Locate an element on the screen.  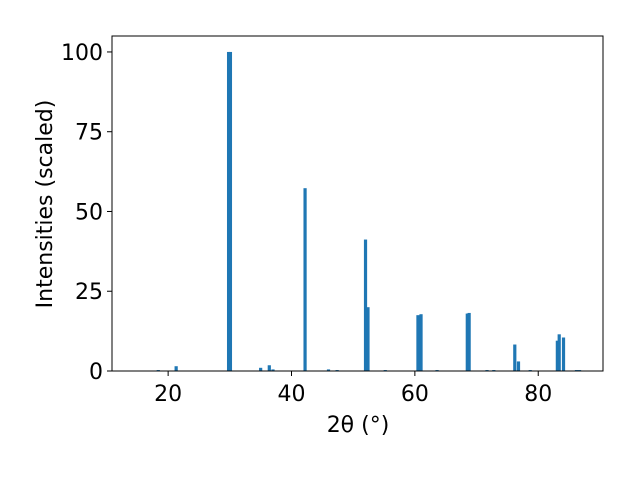
x-tick-label: 60 is located at coordinates (415, 394).